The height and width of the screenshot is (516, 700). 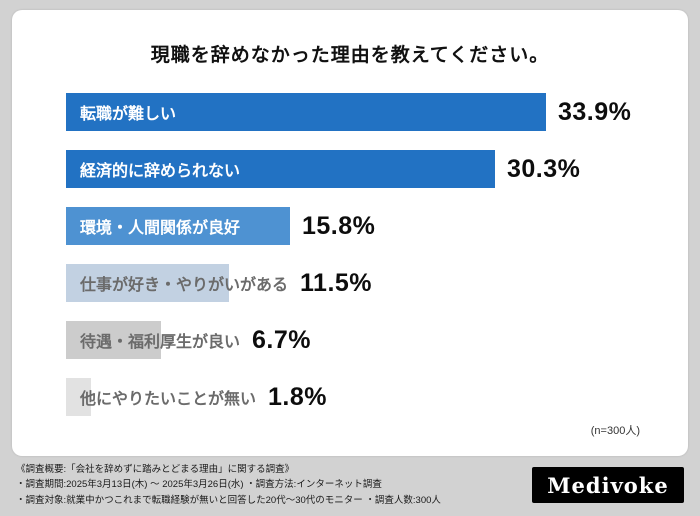 I want to click on bar-row: 仕事が好き・やりがいがある 11.5%, so click(x=367, y=283).